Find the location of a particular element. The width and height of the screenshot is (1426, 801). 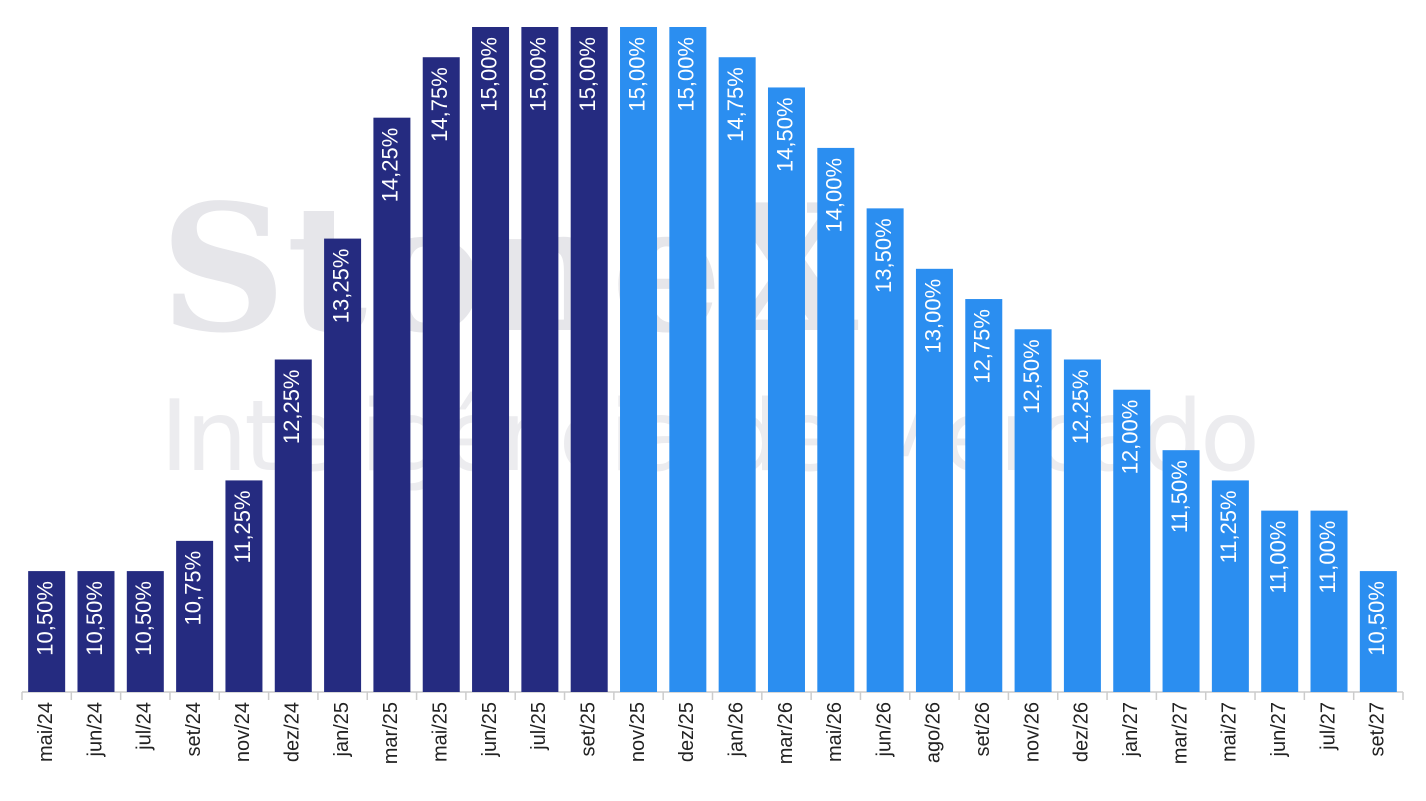

value-label: 13,25% is located at coordinates (340, 286).